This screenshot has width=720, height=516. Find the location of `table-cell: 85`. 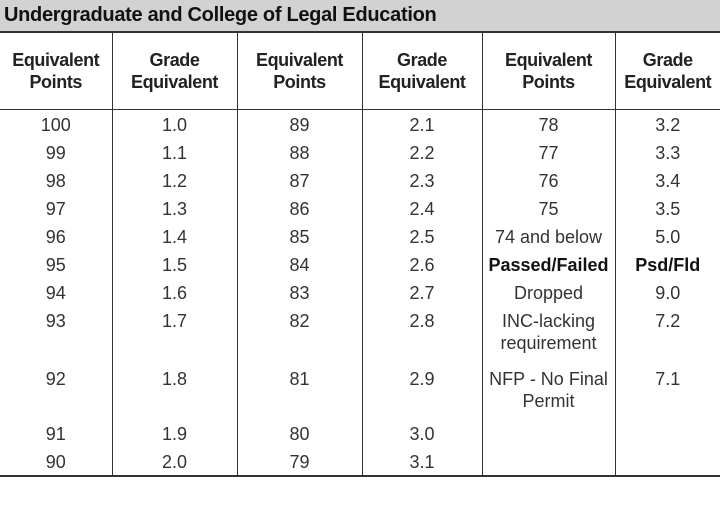

table-cell: 85 is located at coordinates (300, 235).